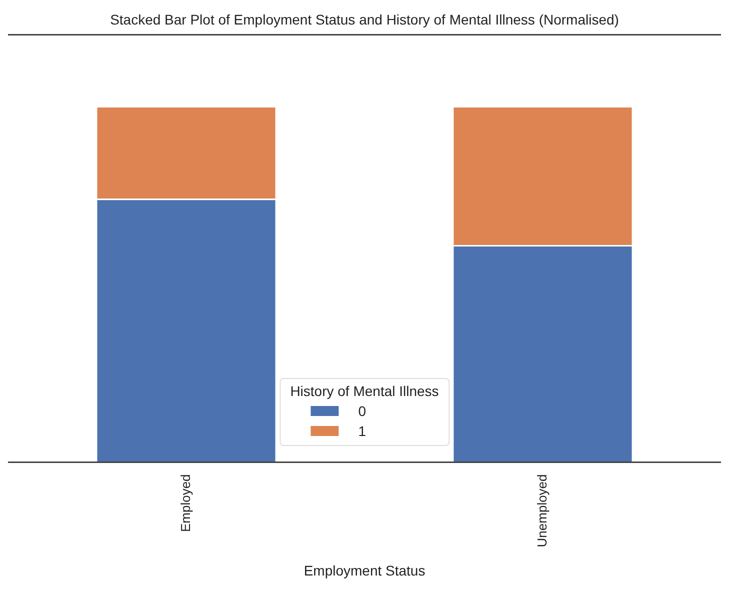  Describe the element at coordinates (364, 19) in the screenshot. I see `chart-title: Stacked Bar Plot of Employment Status and History of Mental Illness (Normalised)` at that location.